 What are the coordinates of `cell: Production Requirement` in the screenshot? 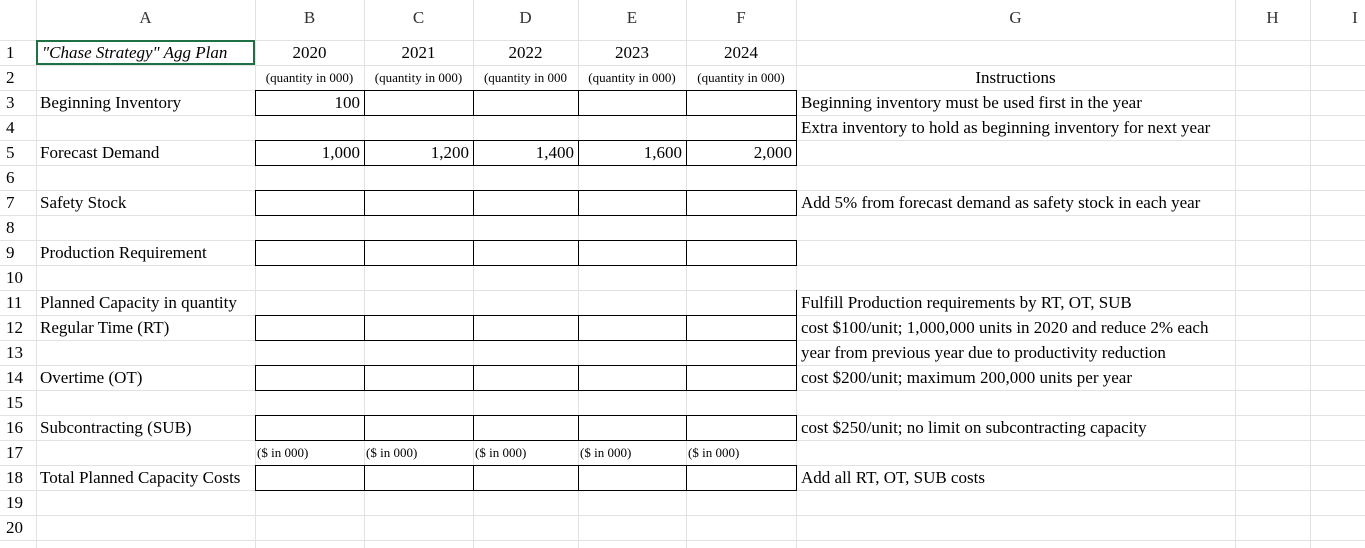 It's located at (123, 252).